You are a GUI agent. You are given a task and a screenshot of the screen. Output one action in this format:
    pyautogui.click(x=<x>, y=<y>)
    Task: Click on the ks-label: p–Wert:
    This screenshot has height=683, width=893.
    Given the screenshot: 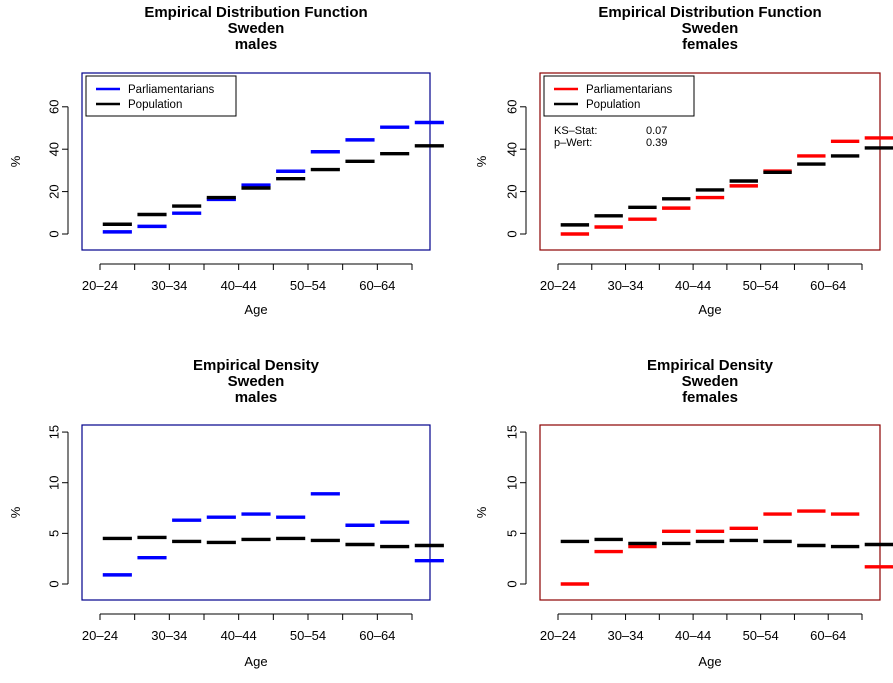 What is the action you would take?
    pyautogui.click(x=573, y=143)
    